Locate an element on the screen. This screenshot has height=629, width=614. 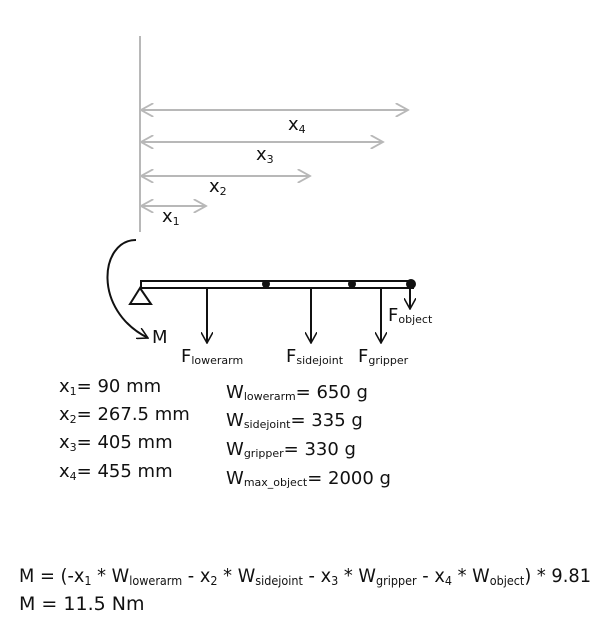
sidejoint-dot is located at coordinates (266, 284).